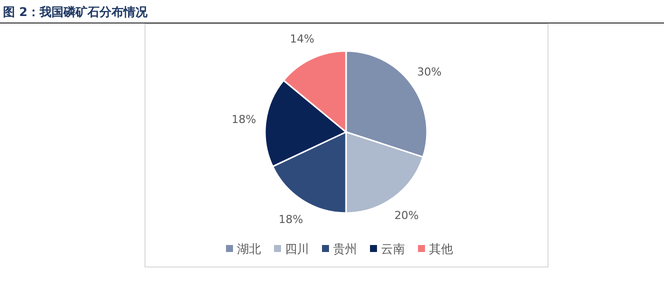  Describe the element at coordinates (297, 249) in the screenshot. I see `legend-label: 四川` at that location.